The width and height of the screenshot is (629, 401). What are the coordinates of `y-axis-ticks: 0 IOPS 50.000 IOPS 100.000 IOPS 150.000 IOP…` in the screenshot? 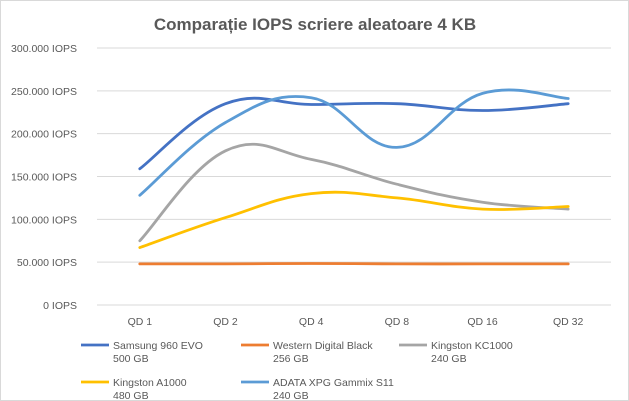 It's located at (44, 177).